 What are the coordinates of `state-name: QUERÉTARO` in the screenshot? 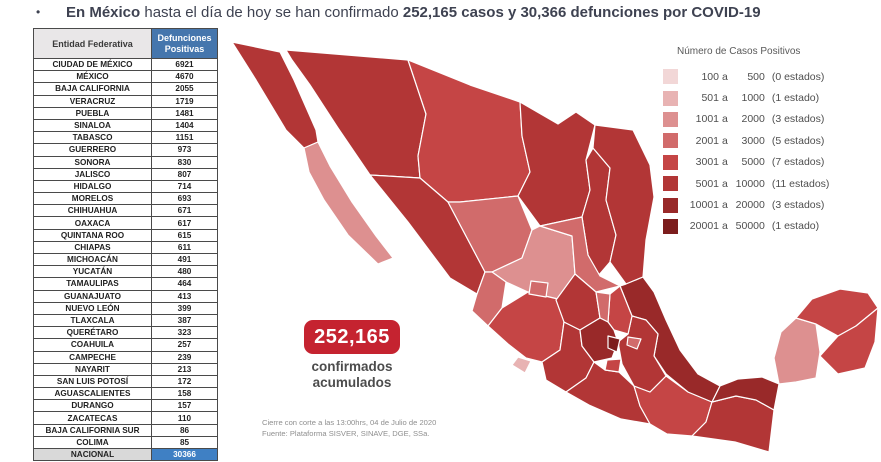 It's located at (92, 333).